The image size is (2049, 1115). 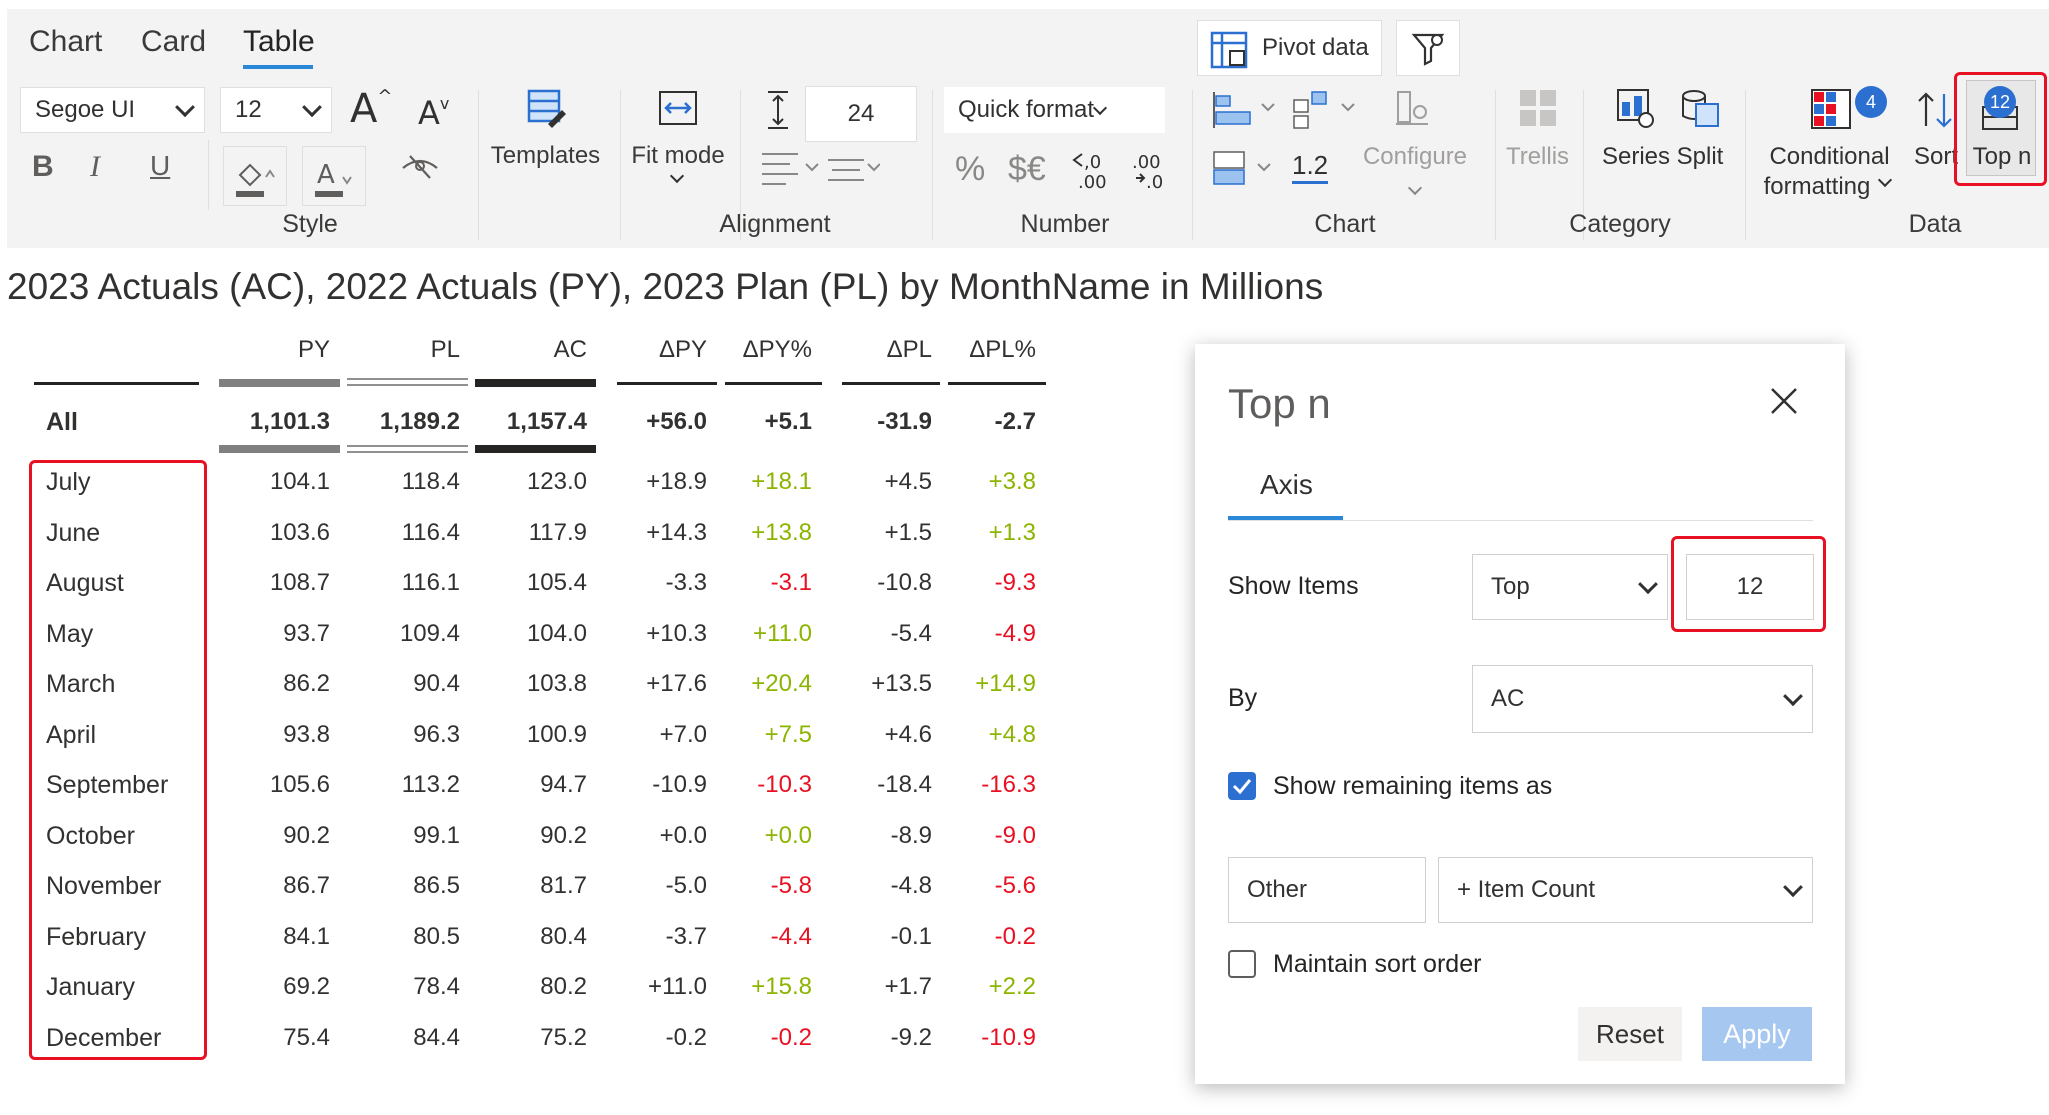 I want to click on total-cell: -31.9, so click(x=904, y=421).